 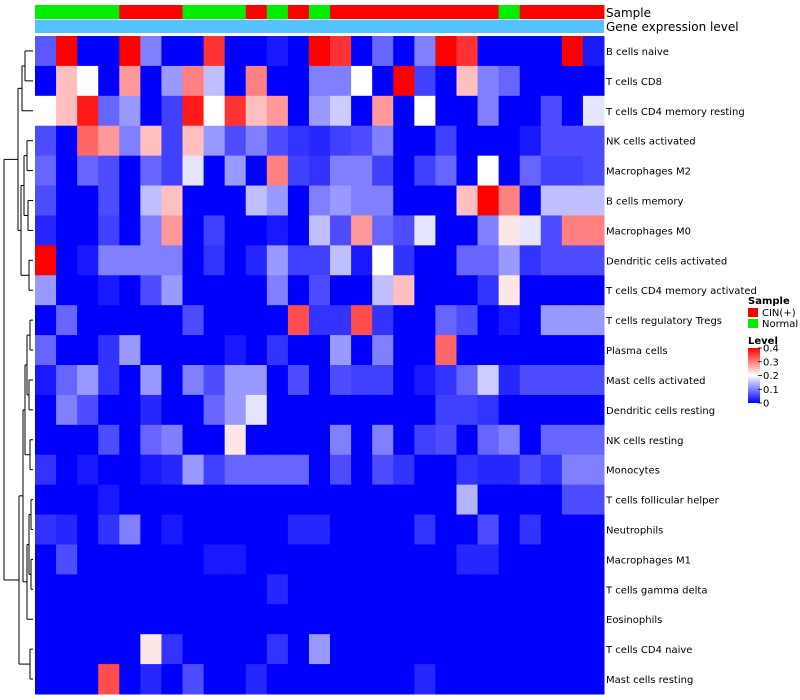 I want to click on row-label: Eosinophils, so click(x=634, y=620).